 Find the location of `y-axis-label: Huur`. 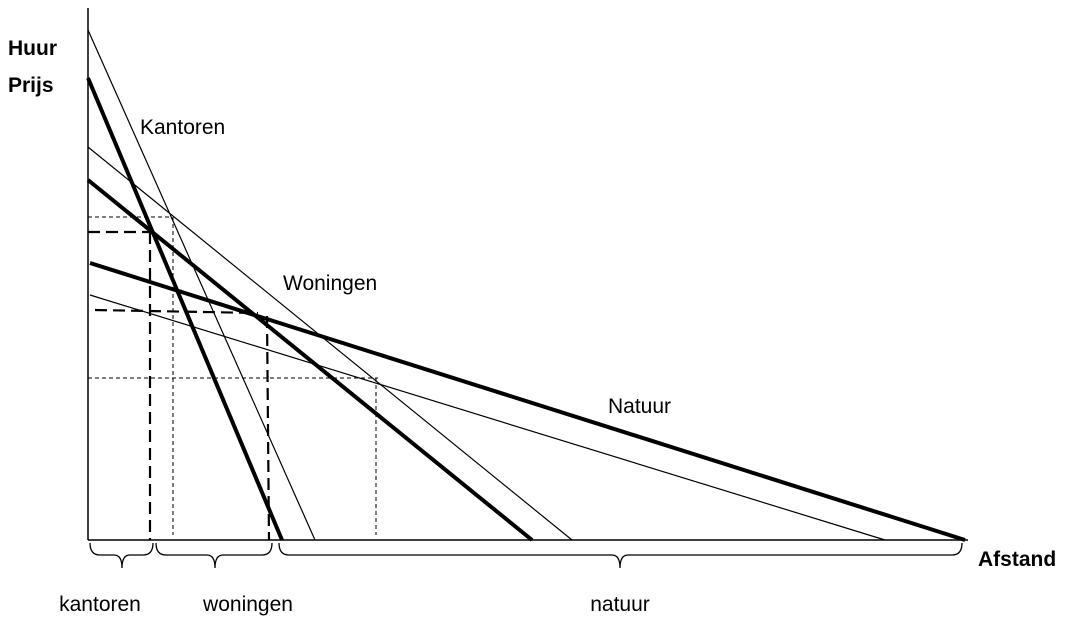

y-axis-label: Huur is located at coordinates (32, 48).